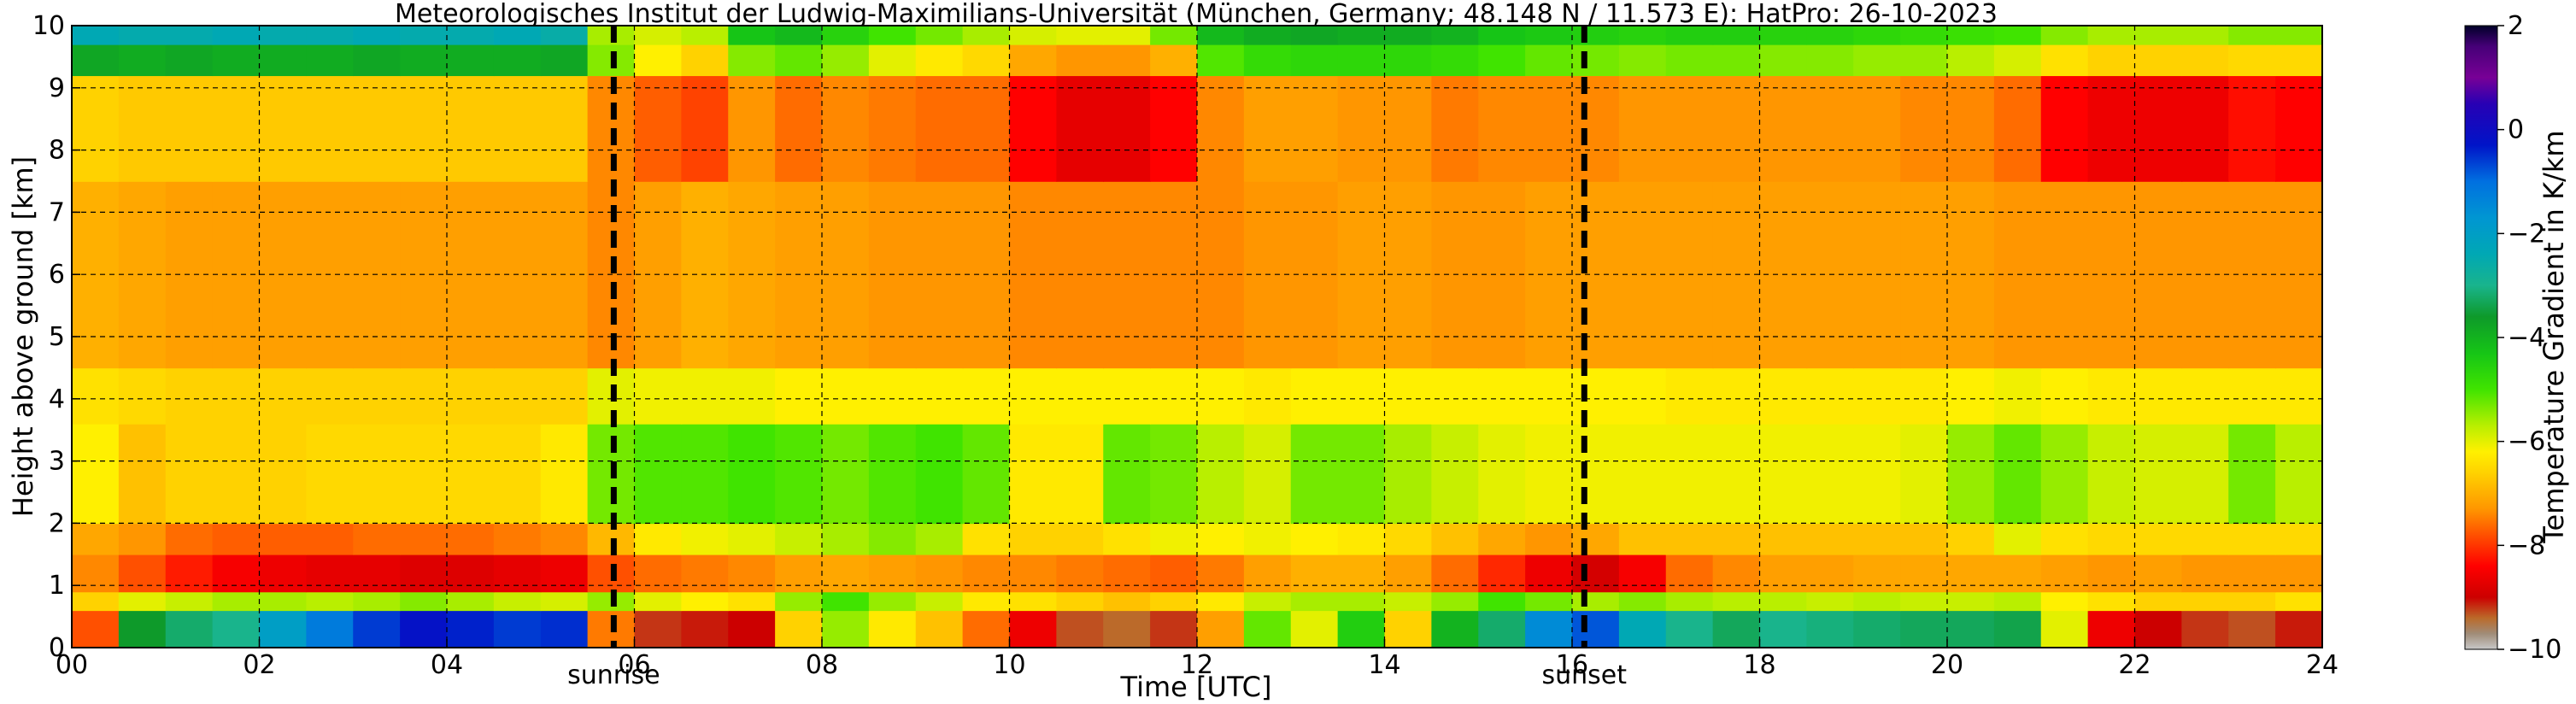  Describe the element at coordinates (2526, 234) in the screenshot. I see `colorbar-tick-label: −2` at that location.